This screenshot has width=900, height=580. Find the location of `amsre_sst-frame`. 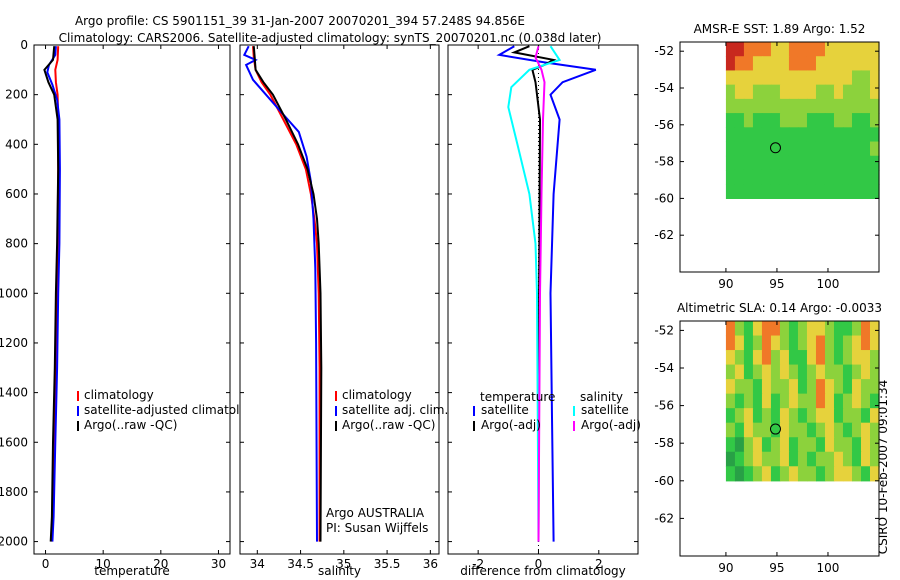

amsre_sst-frame is located at coordinates (779, 157).